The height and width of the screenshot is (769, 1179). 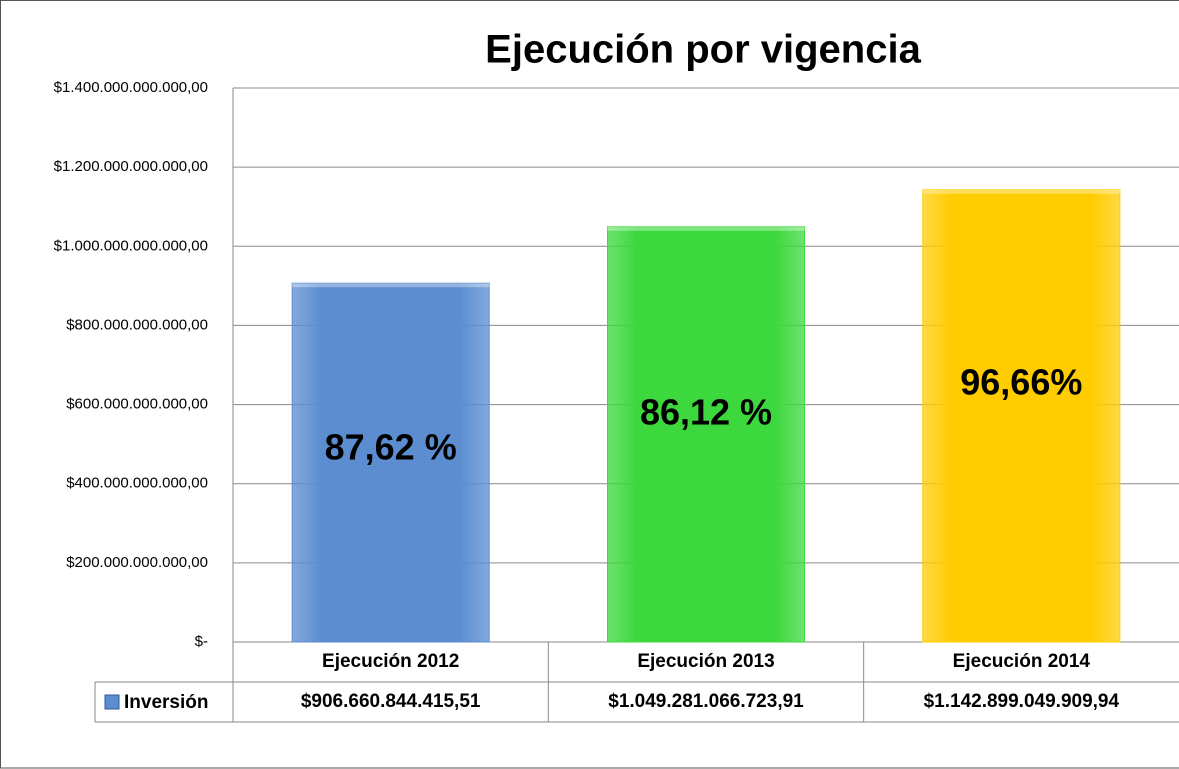 I want to click on y-tick-label: $1.000.000.000.000,00, so click(x=131, y=245).